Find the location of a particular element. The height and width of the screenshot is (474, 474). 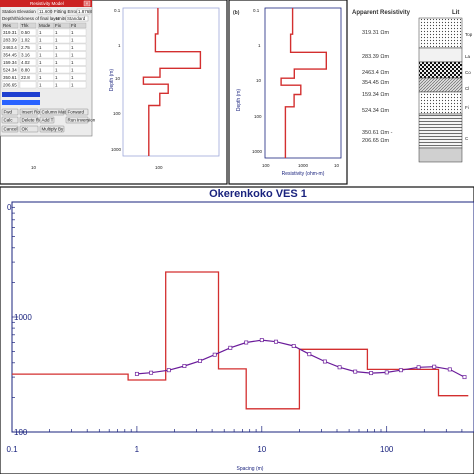

dialog-button-ok is located at coordinates (29, 129).